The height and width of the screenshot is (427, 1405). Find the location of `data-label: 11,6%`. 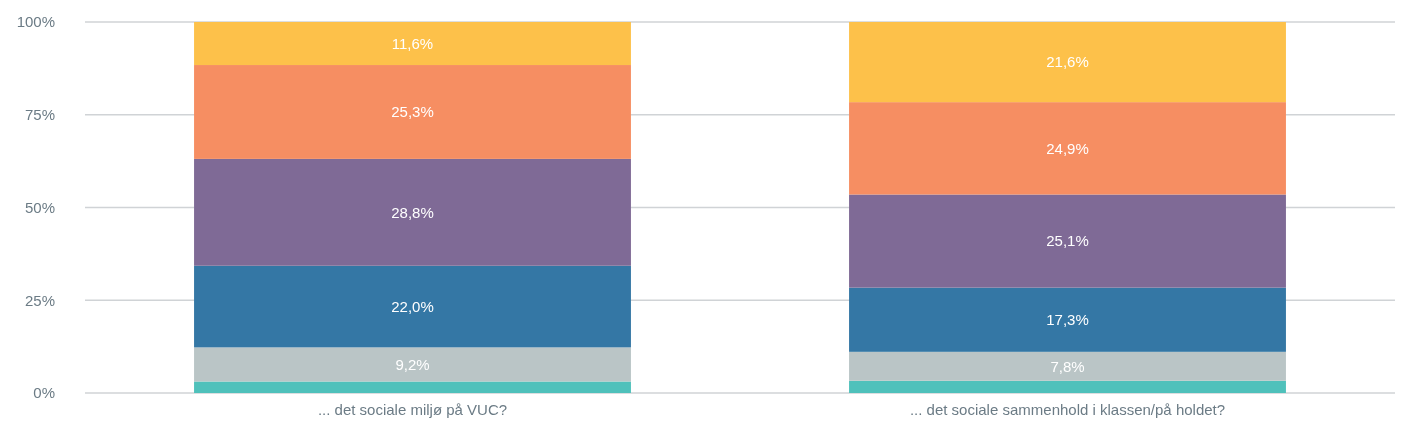

data-label: 11,6% is located at coordinates (412, 43).